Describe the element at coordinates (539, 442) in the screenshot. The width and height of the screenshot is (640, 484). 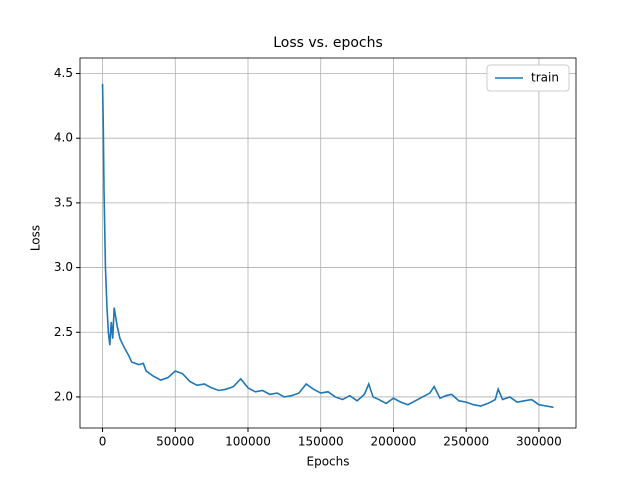
I see `x-tick-label: 300000` at that location.